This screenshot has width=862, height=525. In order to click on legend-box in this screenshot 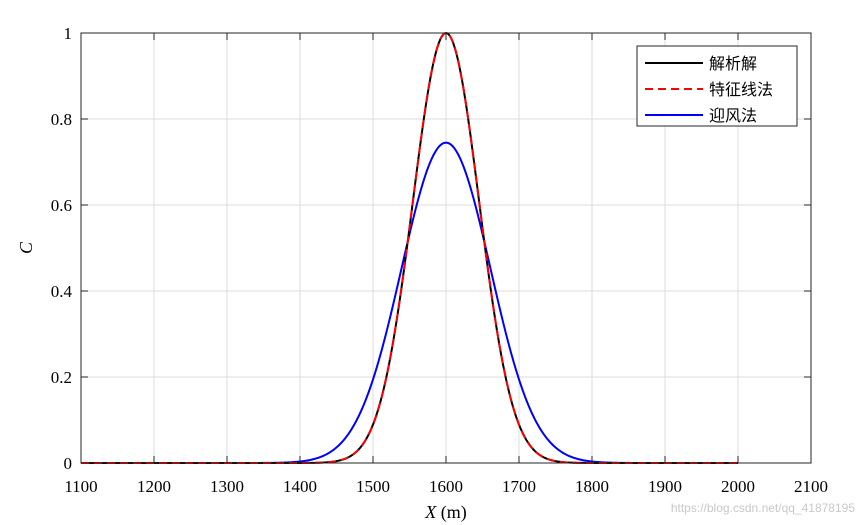, I will do `click(717, 86)`.